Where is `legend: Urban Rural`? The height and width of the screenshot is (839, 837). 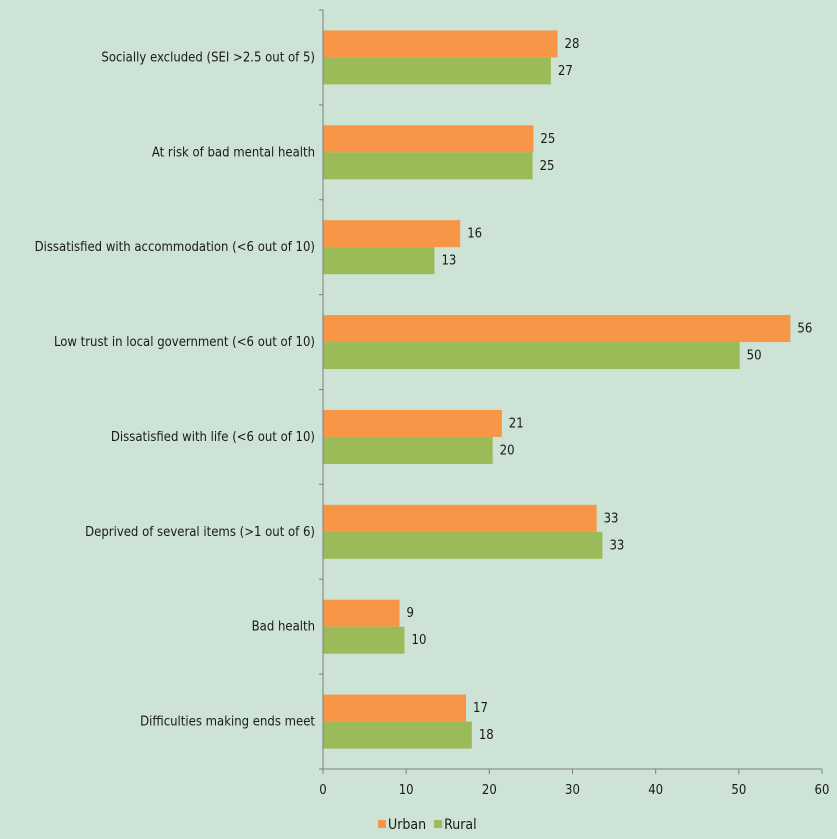 legend: Urban Rural is located at coordinates (427, 825).